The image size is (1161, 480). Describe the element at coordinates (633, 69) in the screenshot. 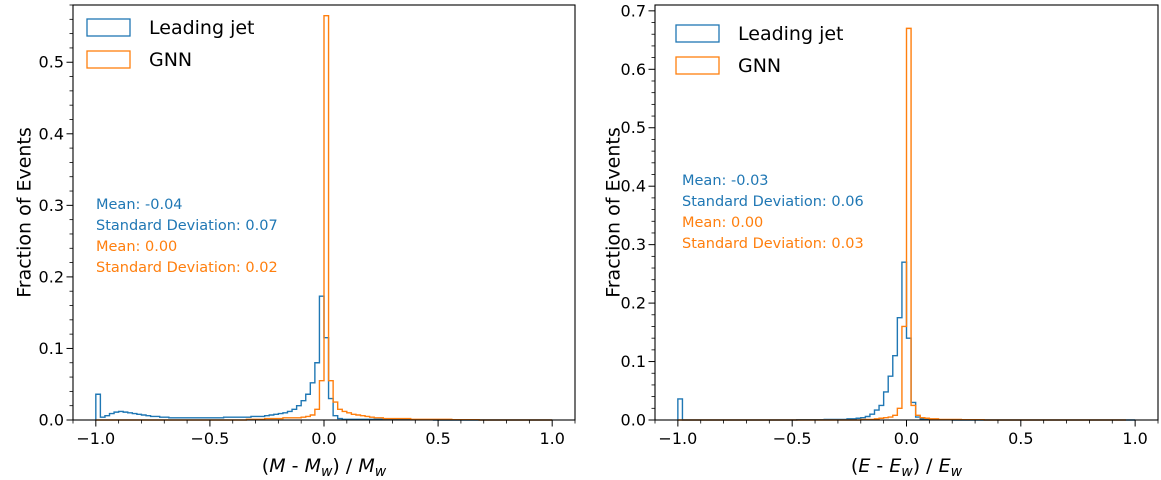

I see `y-tick-label: 0.6` at that location.